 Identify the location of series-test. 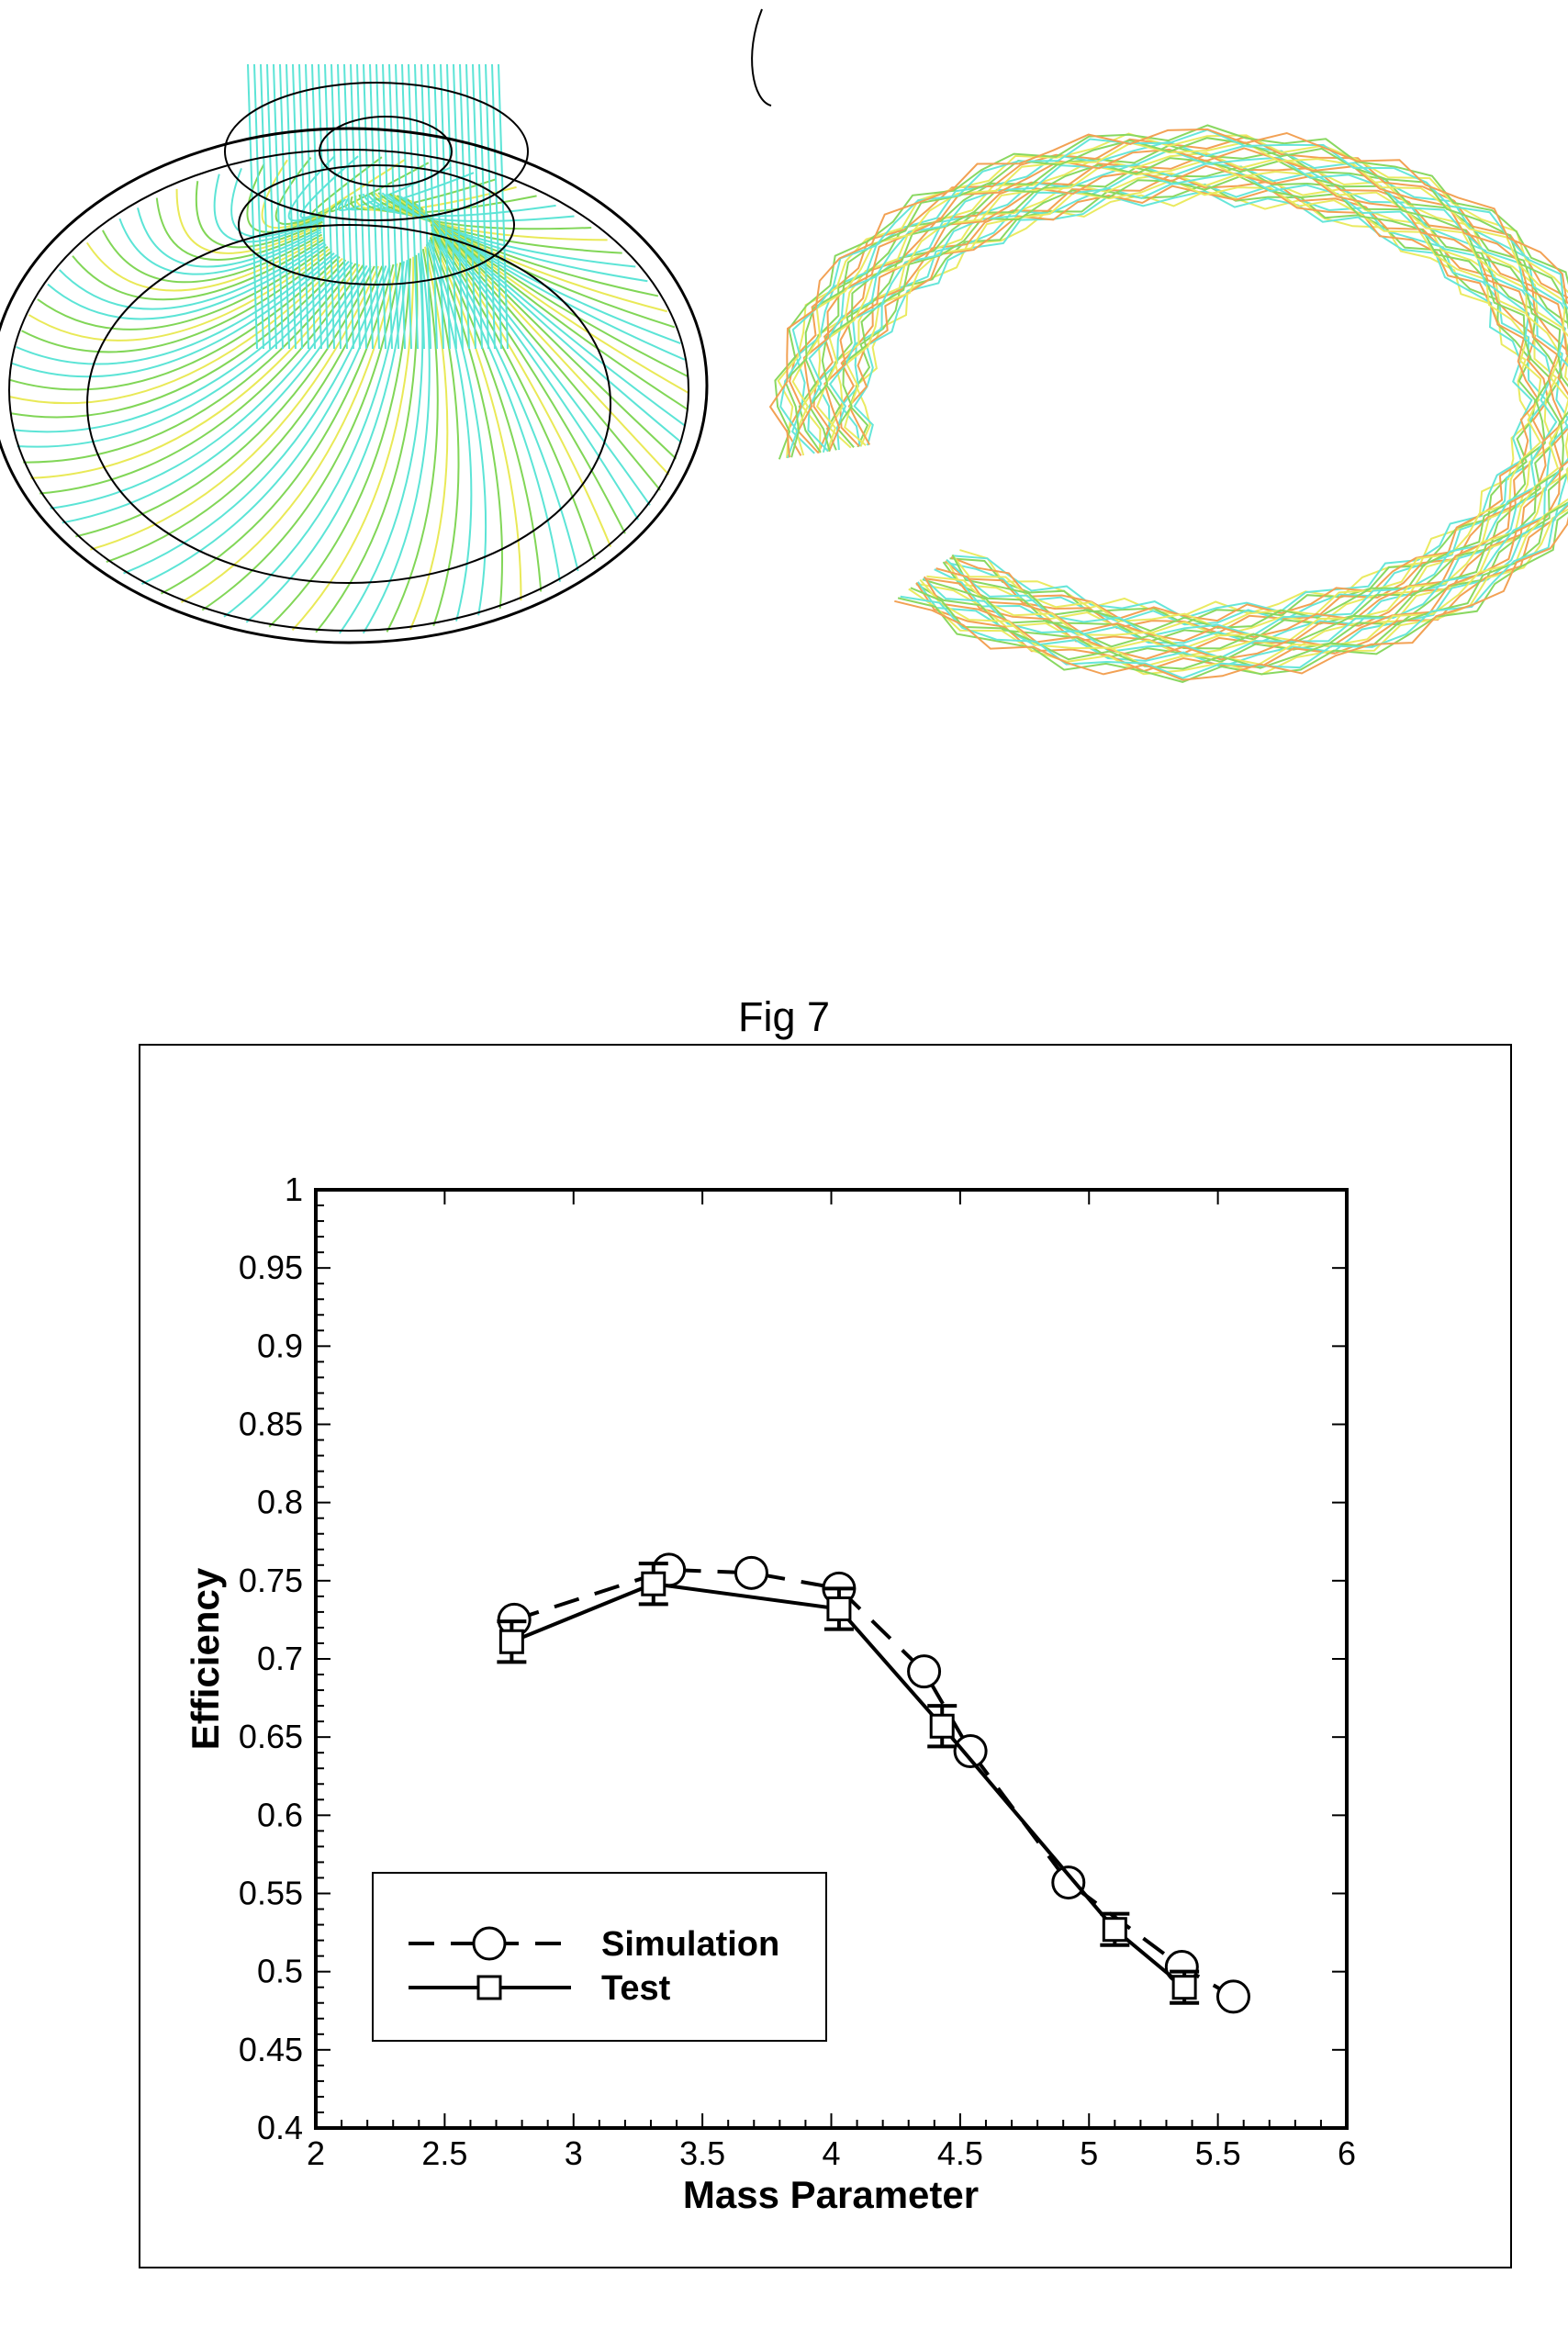
(848, 1784).